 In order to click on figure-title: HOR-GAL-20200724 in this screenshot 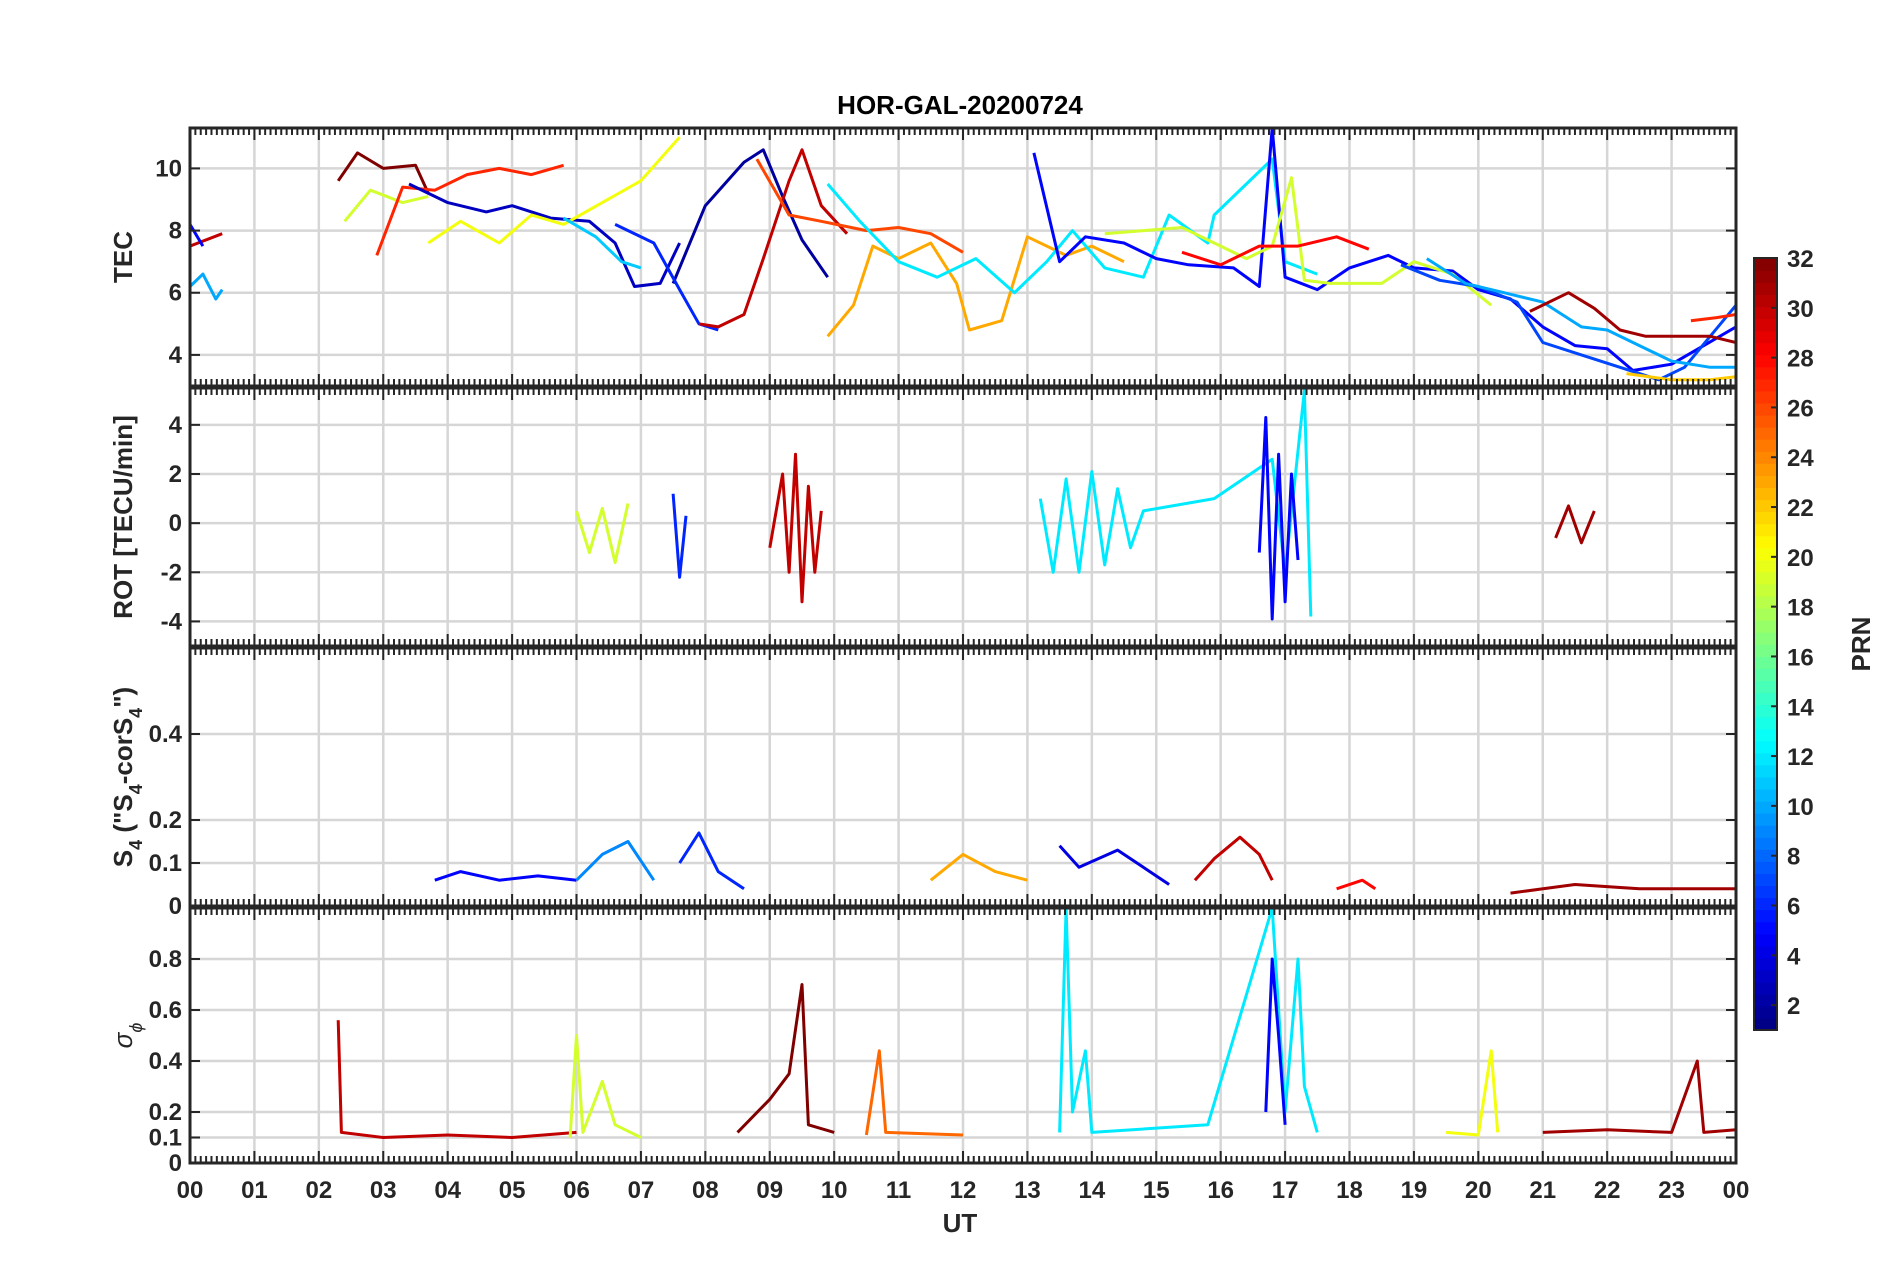, I will do `click(960, 105)`.